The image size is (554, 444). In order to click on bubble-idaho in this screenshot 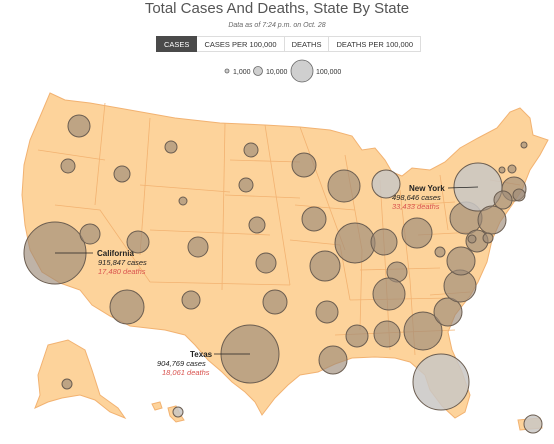, I will do `click(122, 174)`.